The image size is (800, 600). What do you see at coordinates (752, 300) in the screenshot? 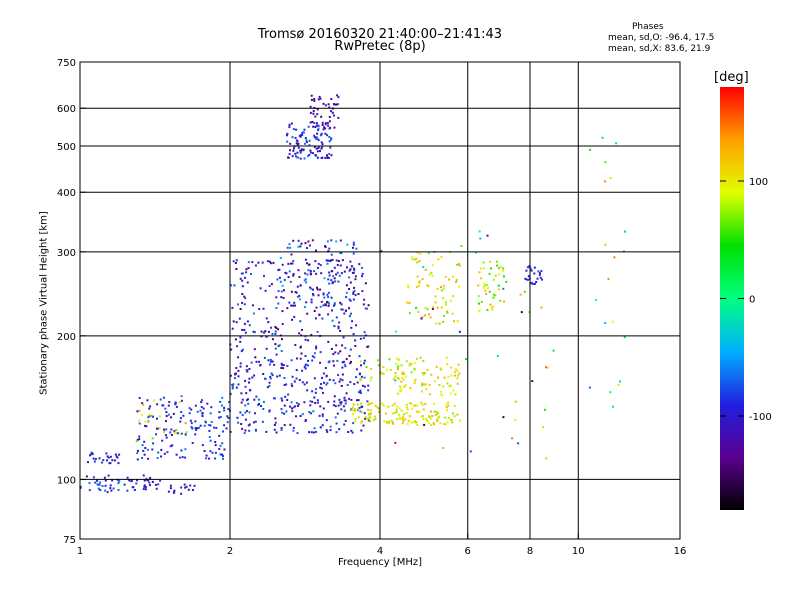
I see `colorbar-tick-label: 0` at bounding box center [752, 300].